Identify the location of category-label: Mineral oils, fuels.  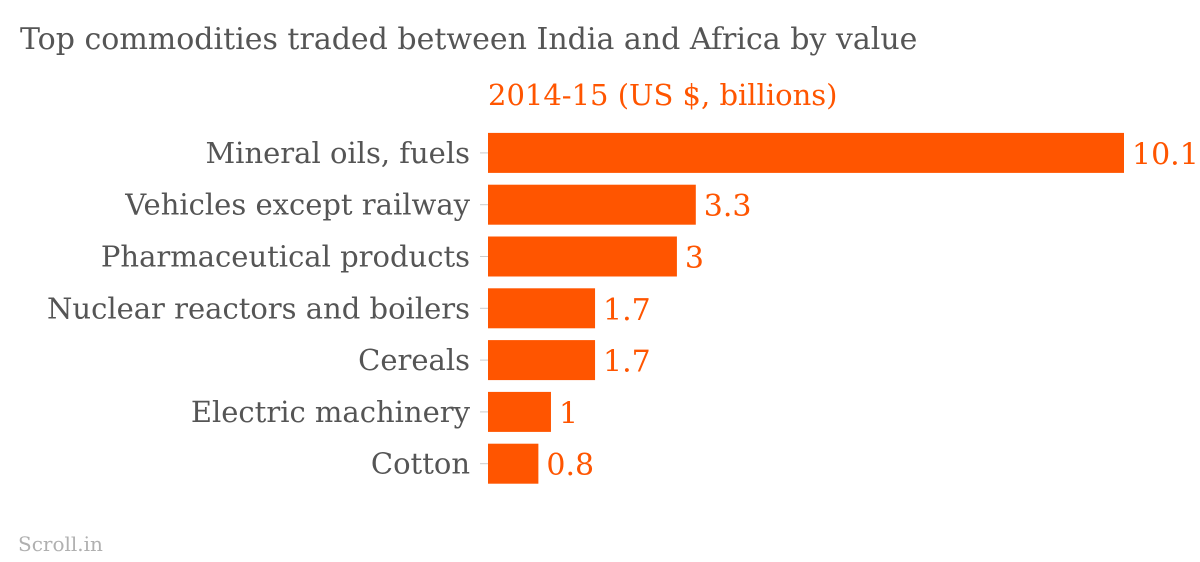
(337, 153).